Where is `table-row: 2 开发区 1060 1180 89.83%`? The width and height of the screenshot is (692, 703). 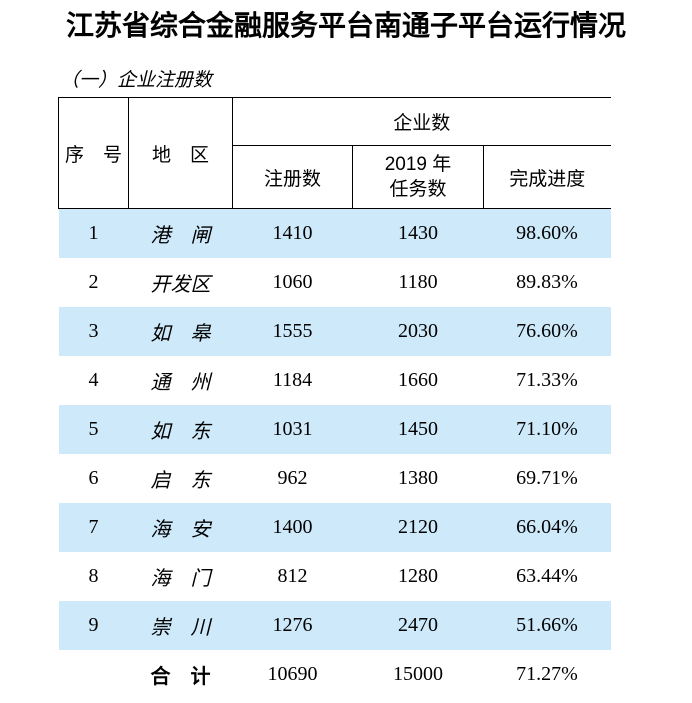
table-row: 2 开发区 1060 1180 89.83% is located at coordinates (335, 282).